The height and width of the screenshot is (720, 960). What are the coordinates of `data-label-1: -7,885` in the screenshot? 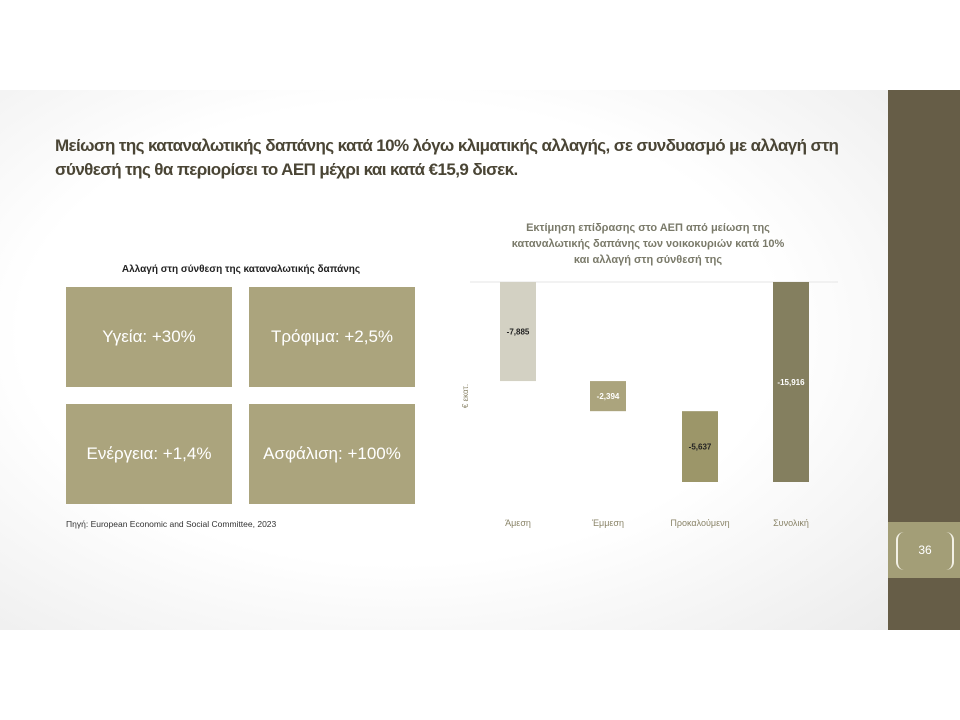 It's located at (518, 332).